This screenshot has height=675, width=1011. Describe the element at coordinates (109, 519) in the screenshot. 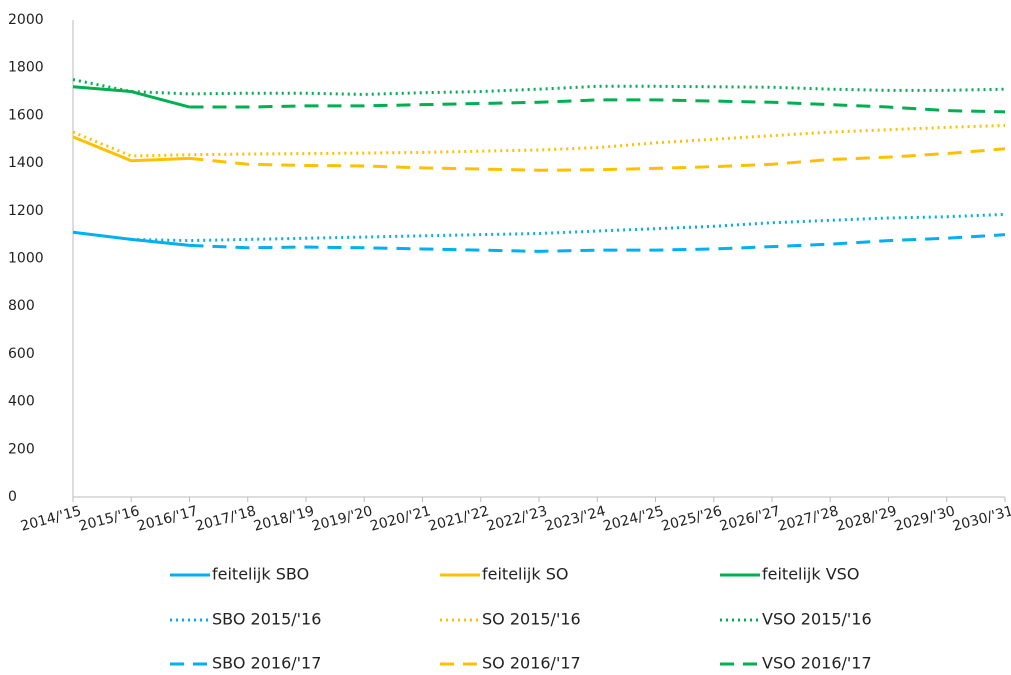

I see `x-tick-label: 2015/'16` at that location.